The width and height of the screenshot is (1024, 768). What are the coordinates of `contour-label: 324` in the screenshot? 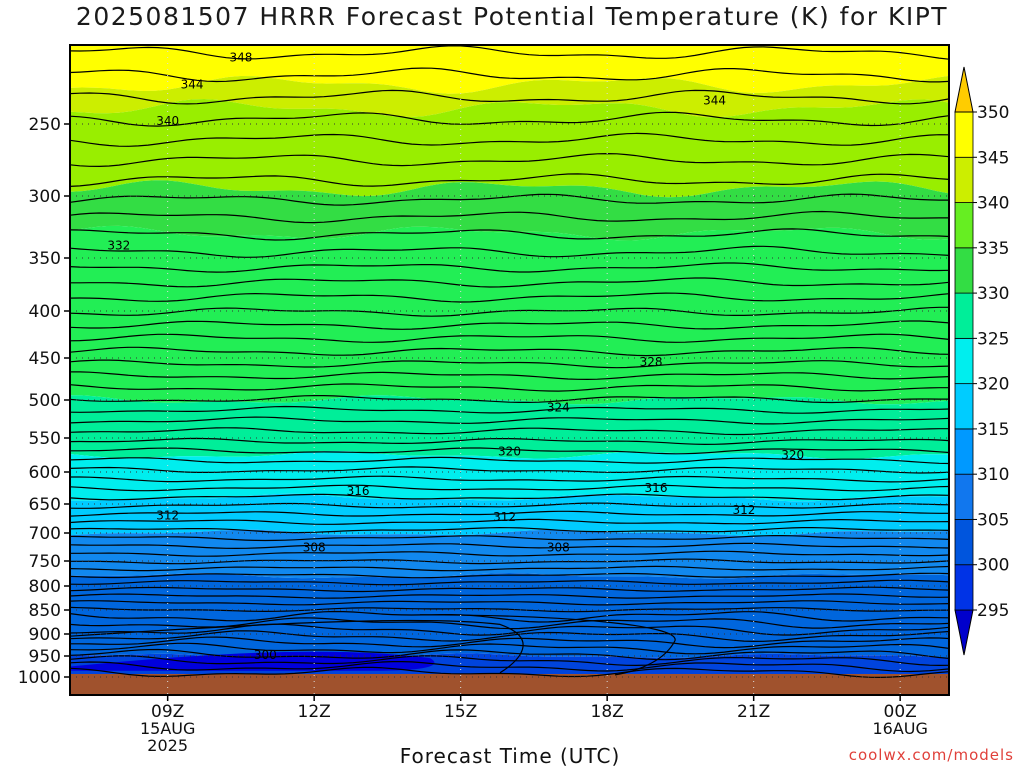 It's located at (558, 408).